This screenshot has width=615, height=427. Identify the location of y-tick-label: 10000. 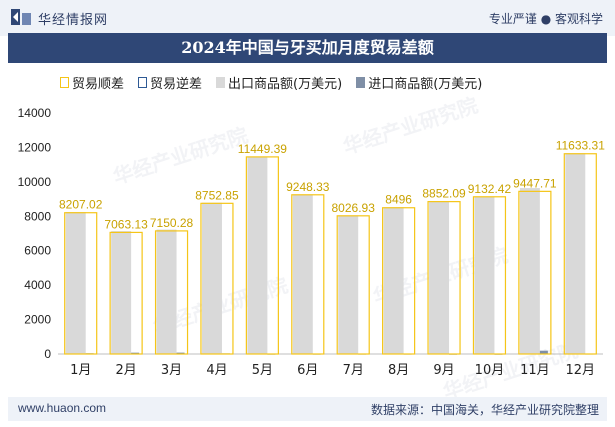
(35, 182).